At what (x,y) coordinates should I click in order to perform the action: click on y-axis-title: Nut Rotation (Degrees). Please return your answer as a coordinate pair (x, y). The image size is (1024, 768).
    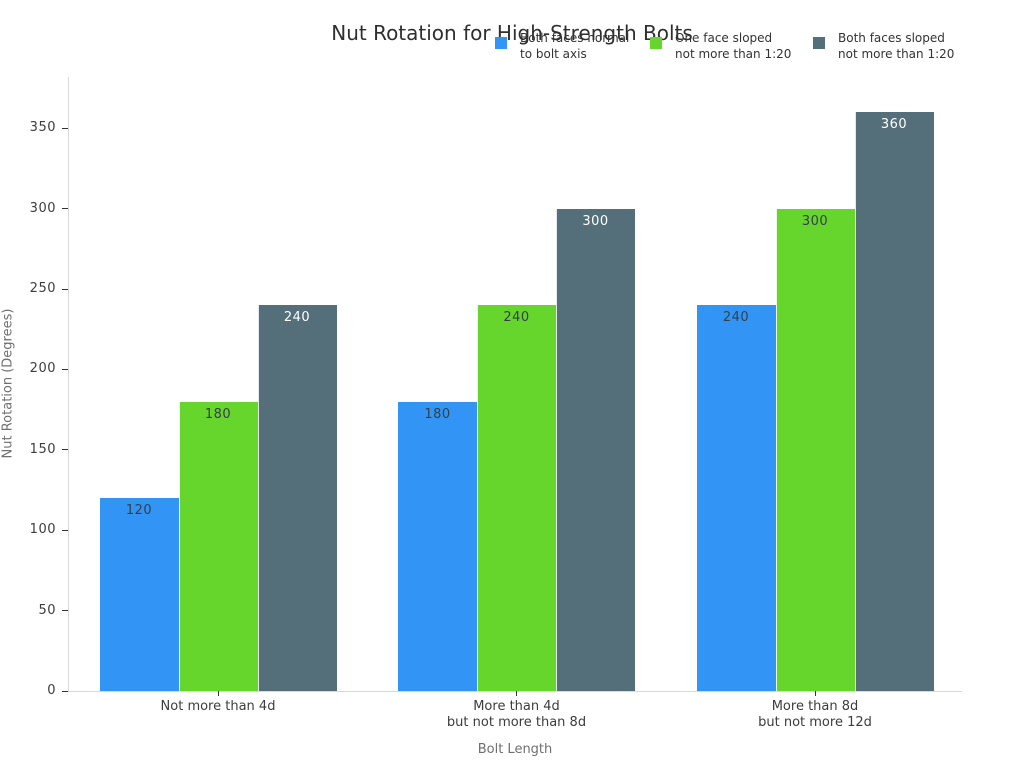
    Looking at the image, I should click on (8, 383).